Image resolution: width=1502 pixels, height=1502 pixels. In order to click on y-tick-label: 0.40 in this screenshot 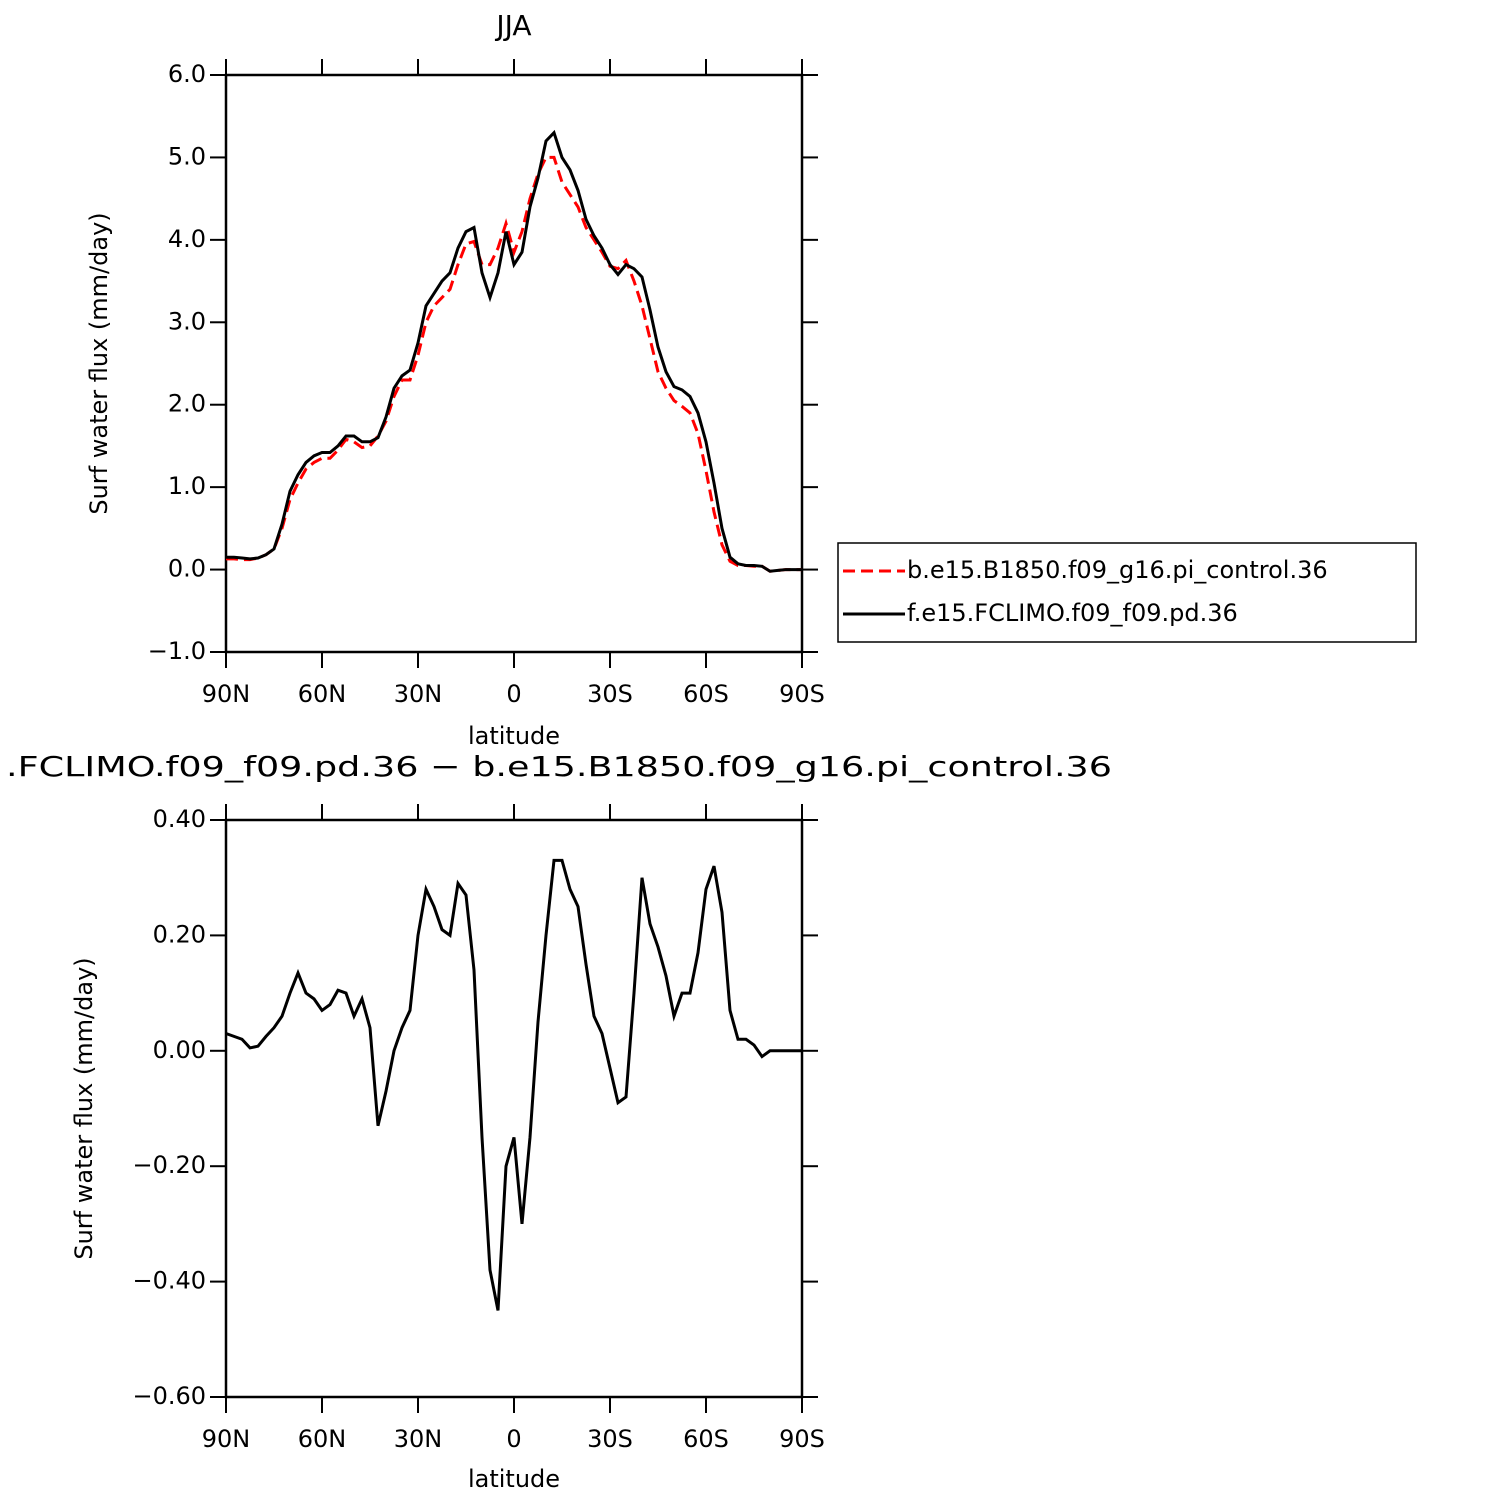, I will do `click(179, 819)`.